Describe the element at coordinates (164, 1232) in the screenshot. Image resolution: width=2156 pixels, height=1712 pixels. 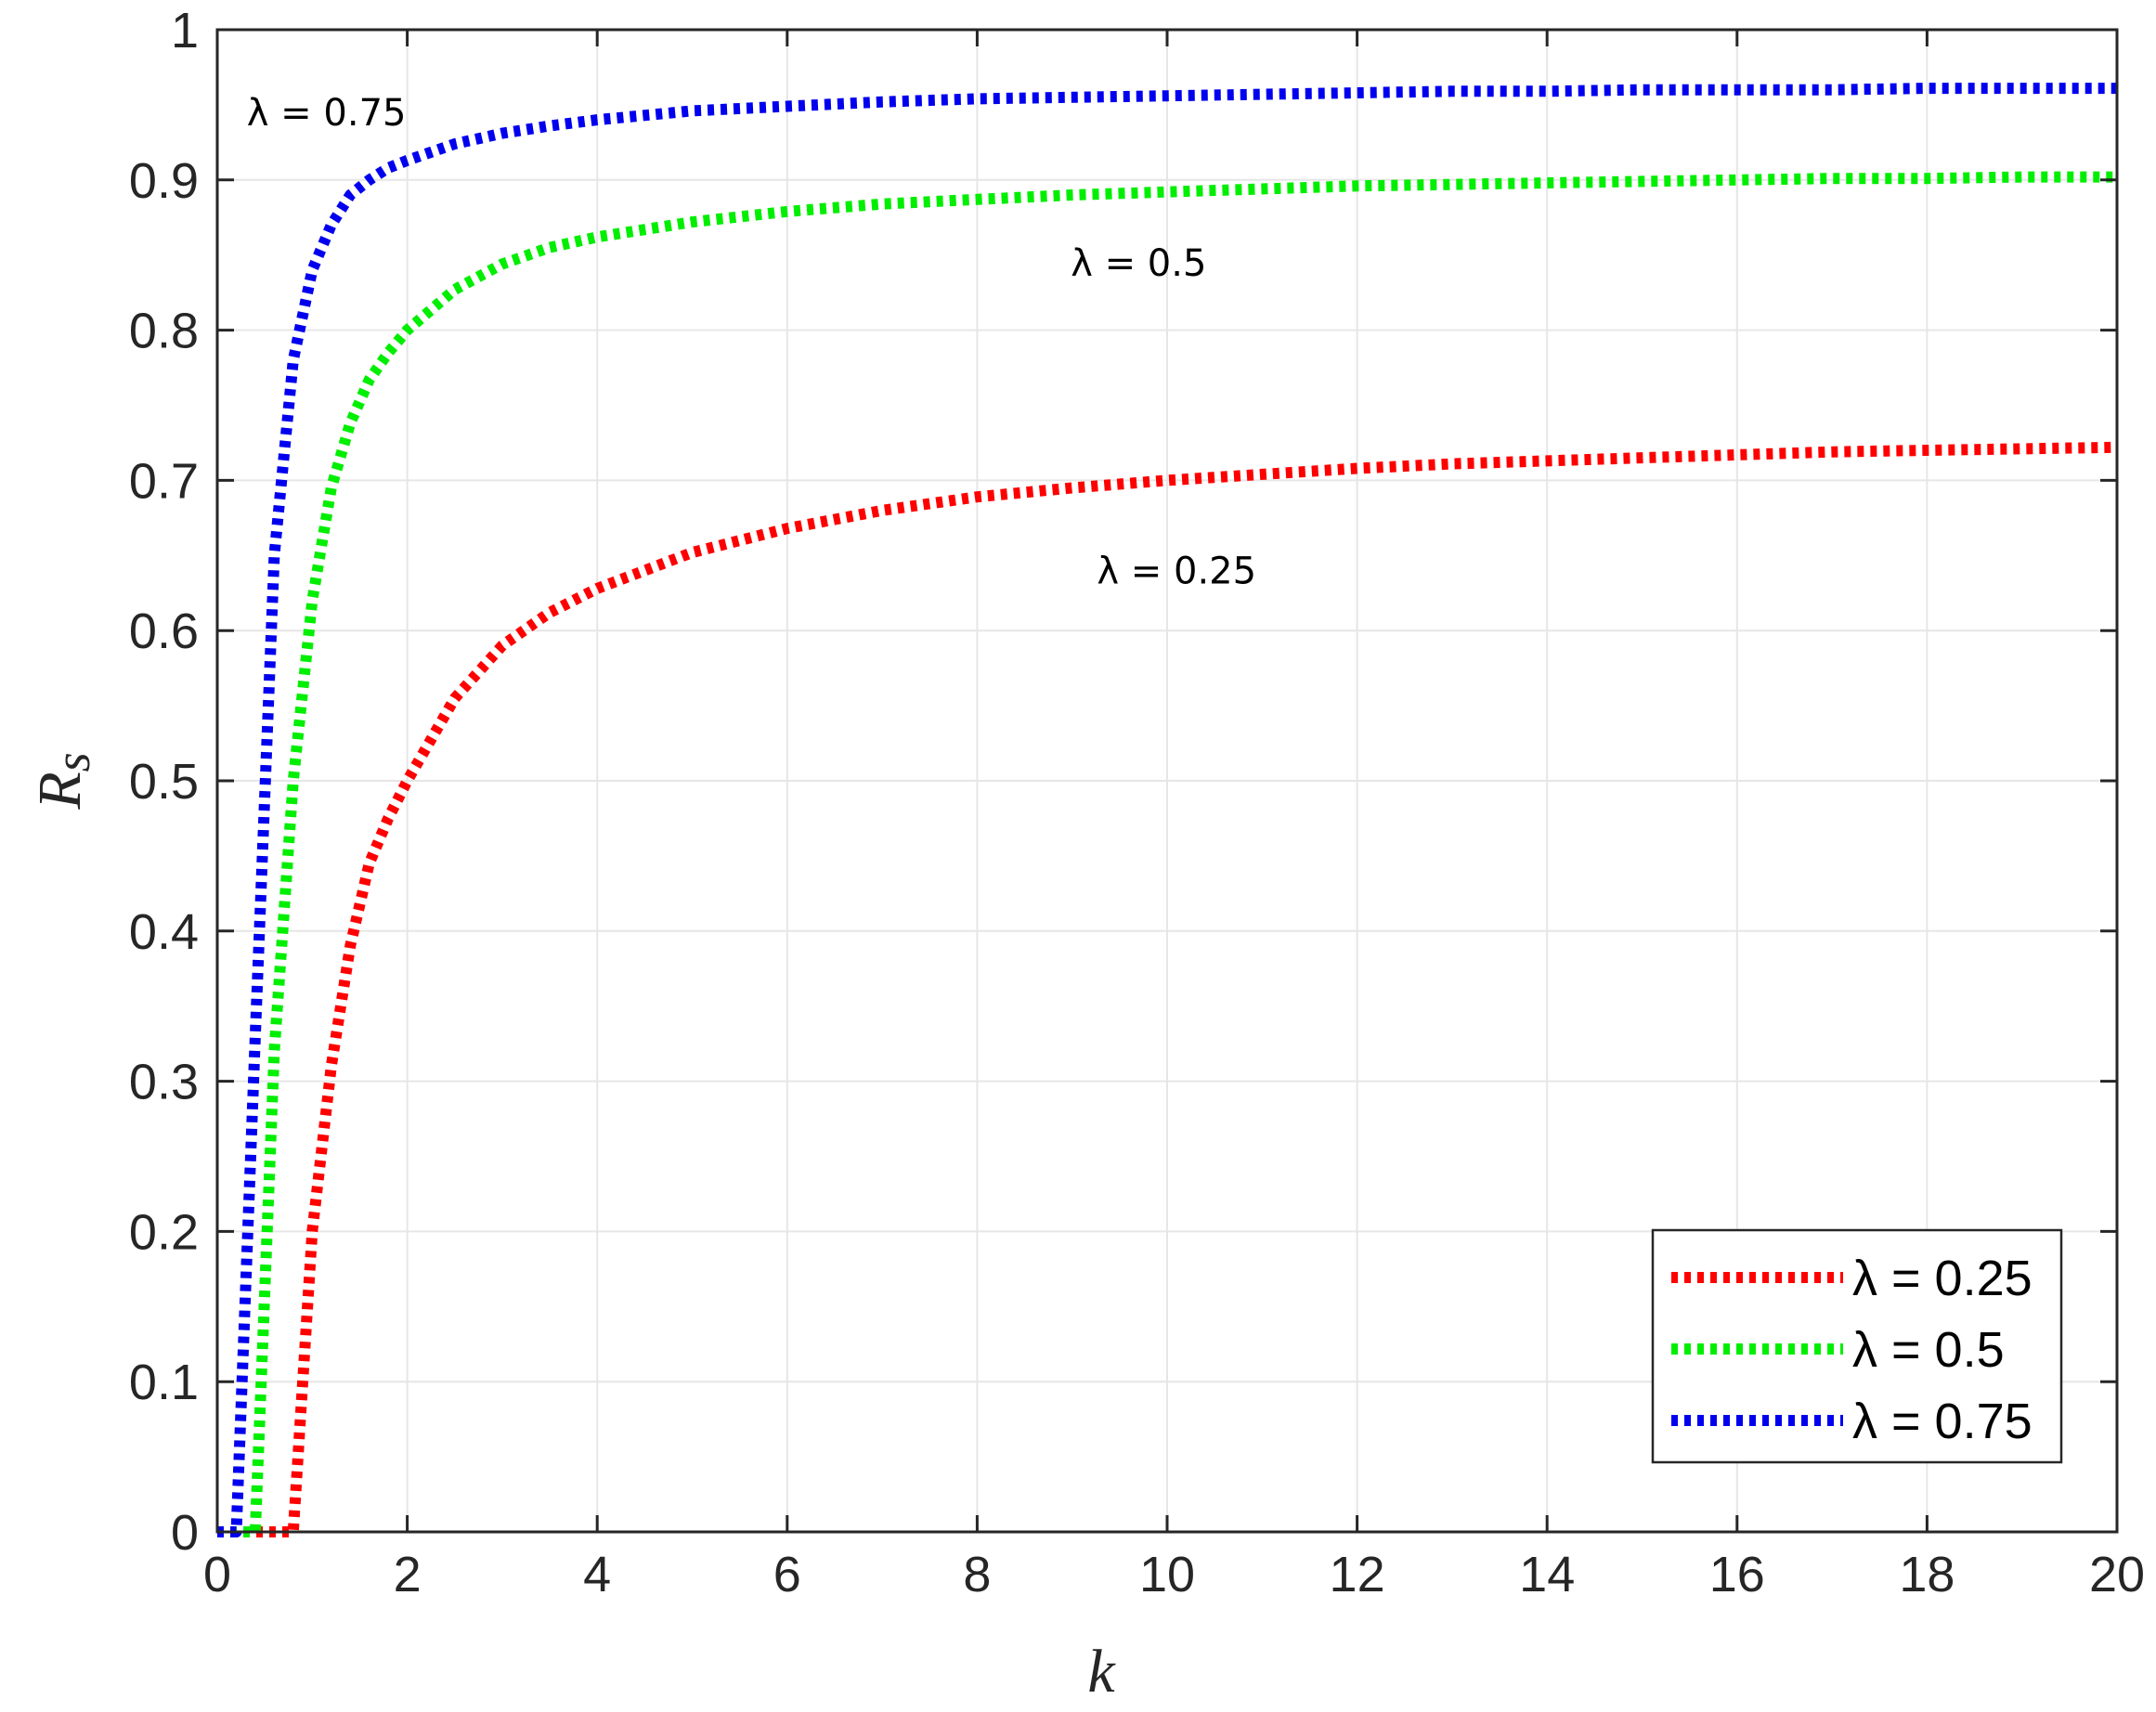
I see `y-tick-label: 0.2` at that location.